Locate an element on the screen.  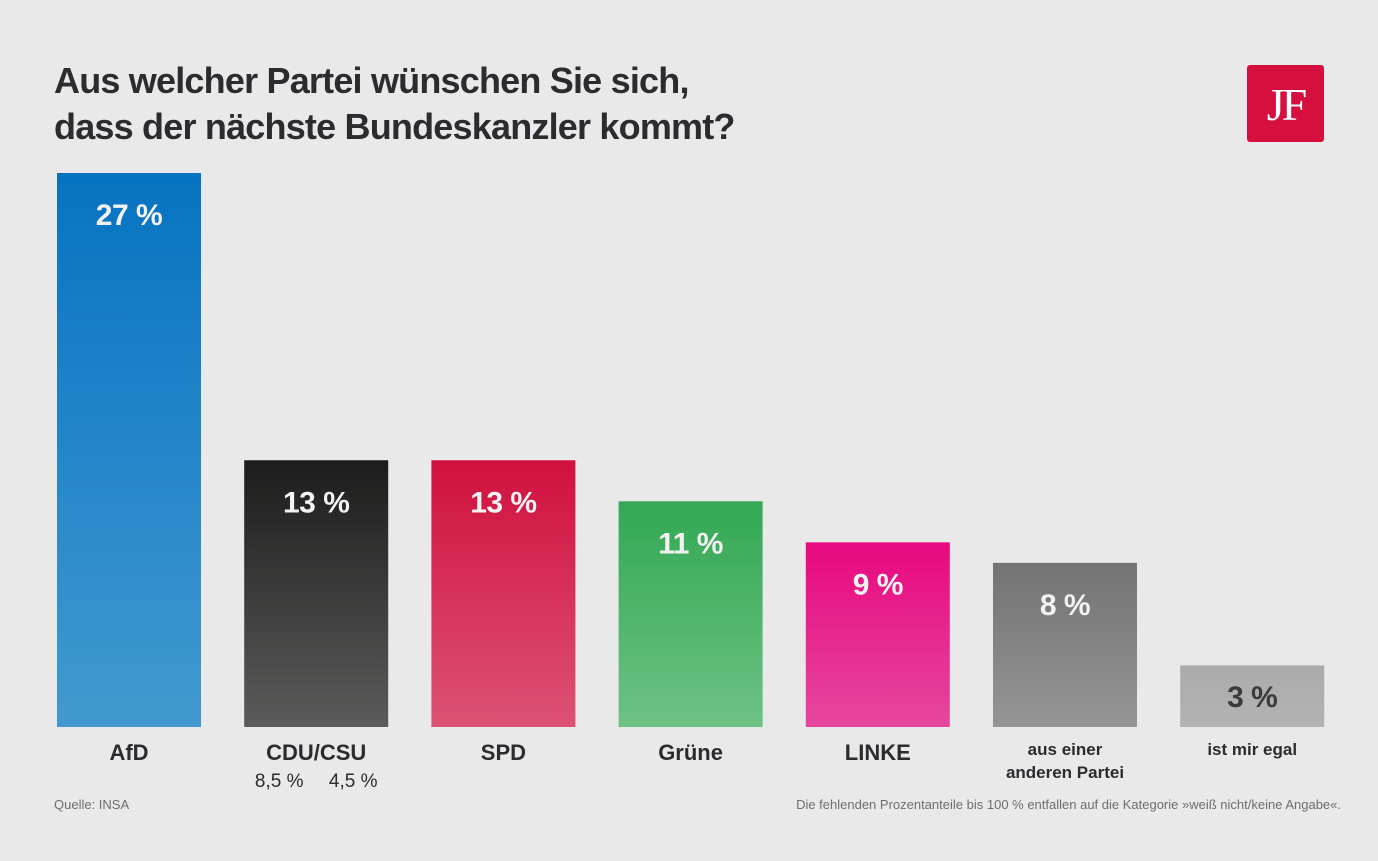
jf-logo-text: JF is located at coordinates (1287, 104).